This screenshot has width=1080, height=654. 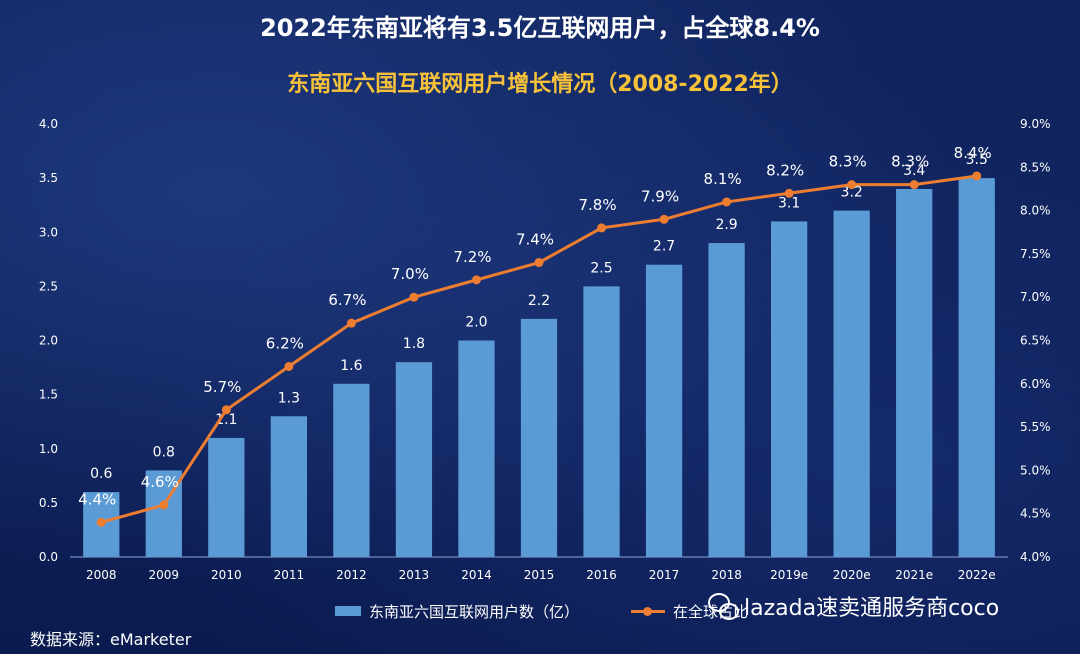 What do you see at coordinates (48, 124) in the screenshot?
I see `y-left-tick-label: 4.0` at bounding box center [48, 124].